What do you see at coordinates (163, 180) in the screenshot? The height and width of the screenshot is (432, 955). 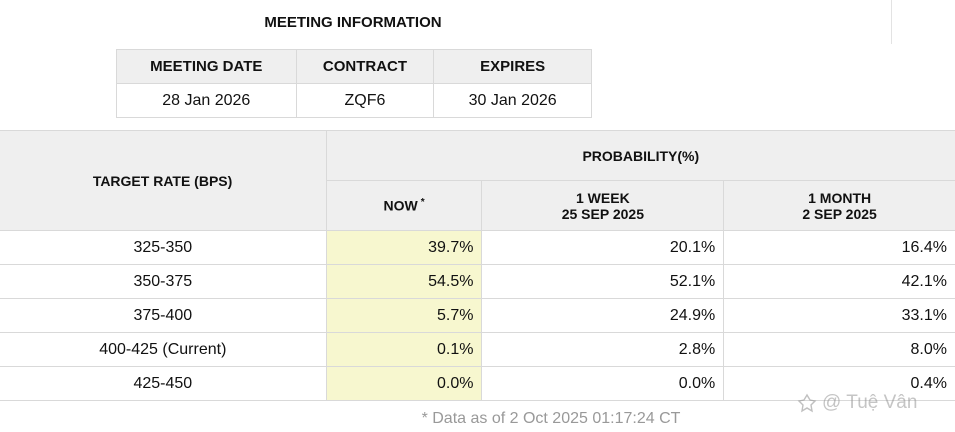 I see `target-rate-header: TARGET RATE (BPS)` at bounding box center [163, 180].